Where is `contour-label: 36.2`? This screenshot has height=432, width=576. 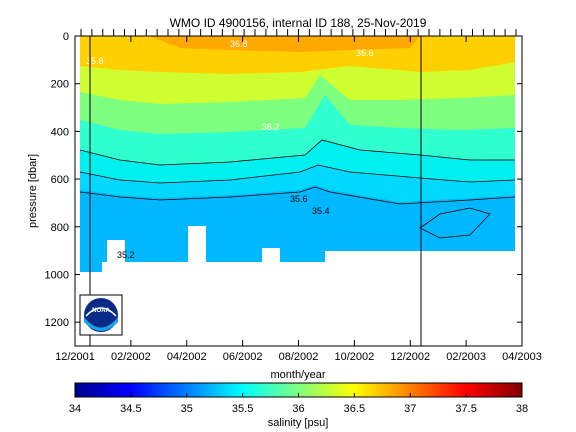
contour-label: 36.2 is located at coordinates (271, 127).